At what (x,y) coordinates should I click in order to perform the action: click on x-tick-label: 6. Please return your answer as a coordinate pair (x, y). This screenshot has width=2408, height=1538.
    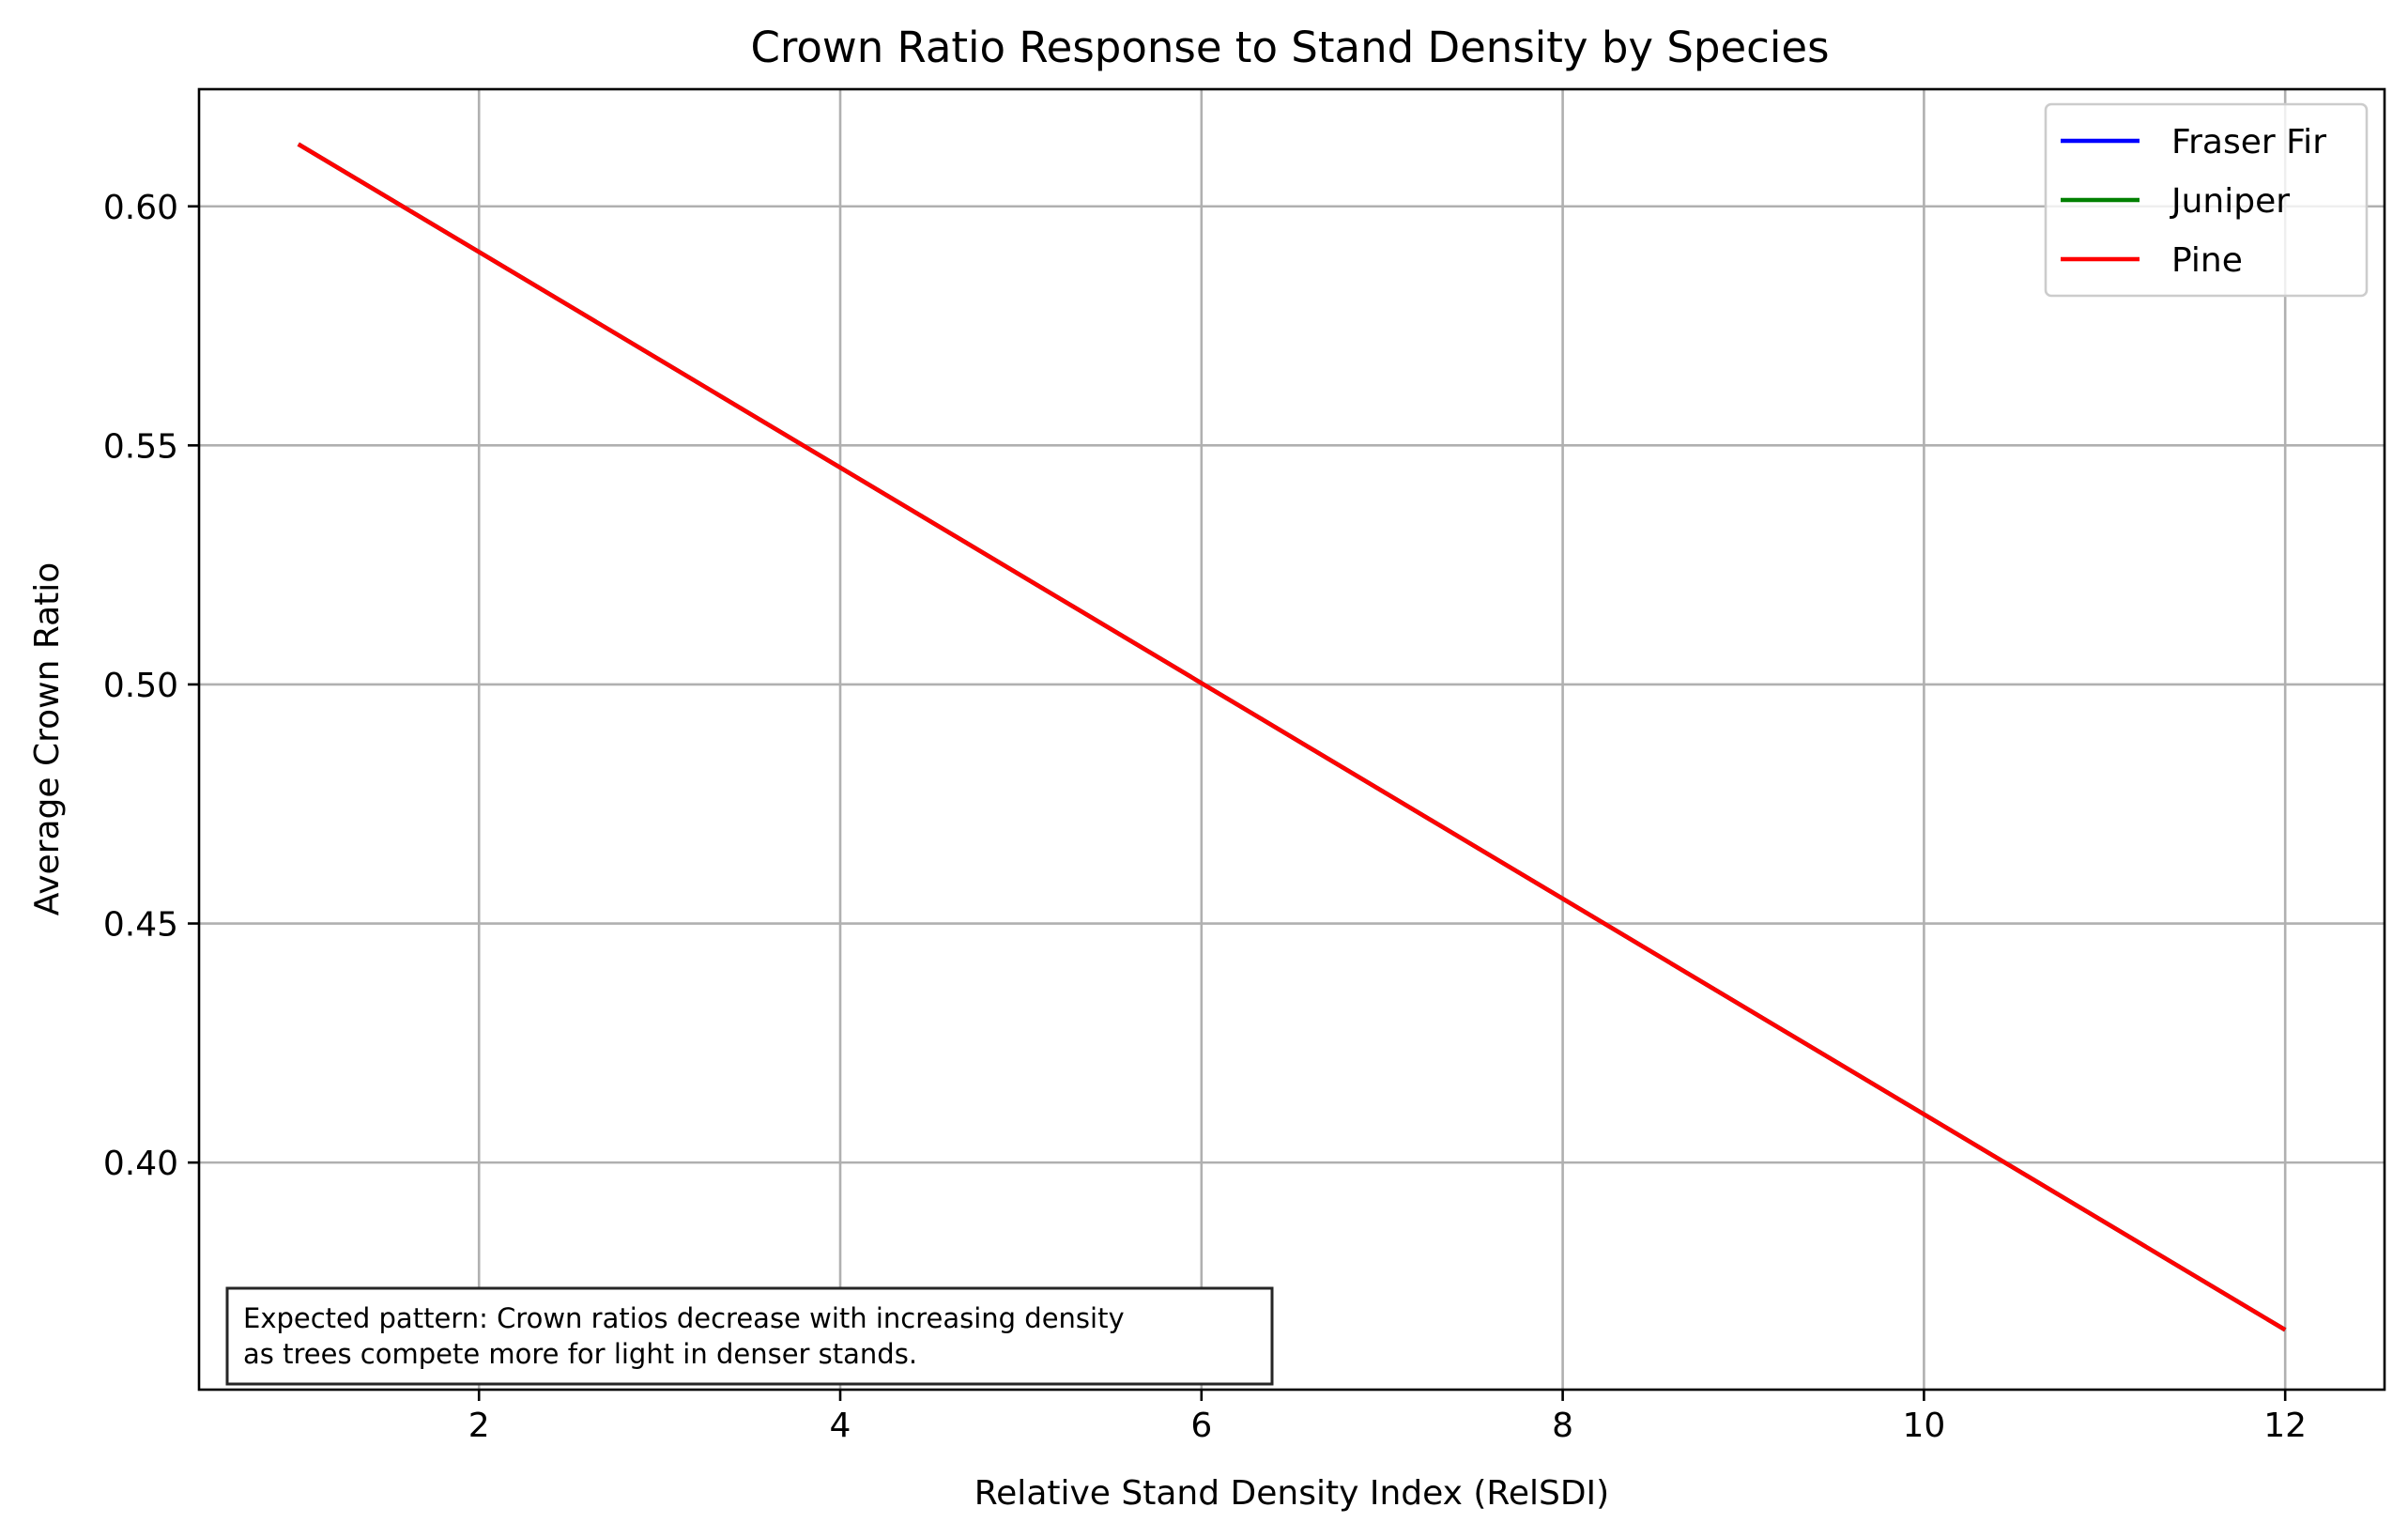
    Looking at the image, I should click on (1201, 1426).